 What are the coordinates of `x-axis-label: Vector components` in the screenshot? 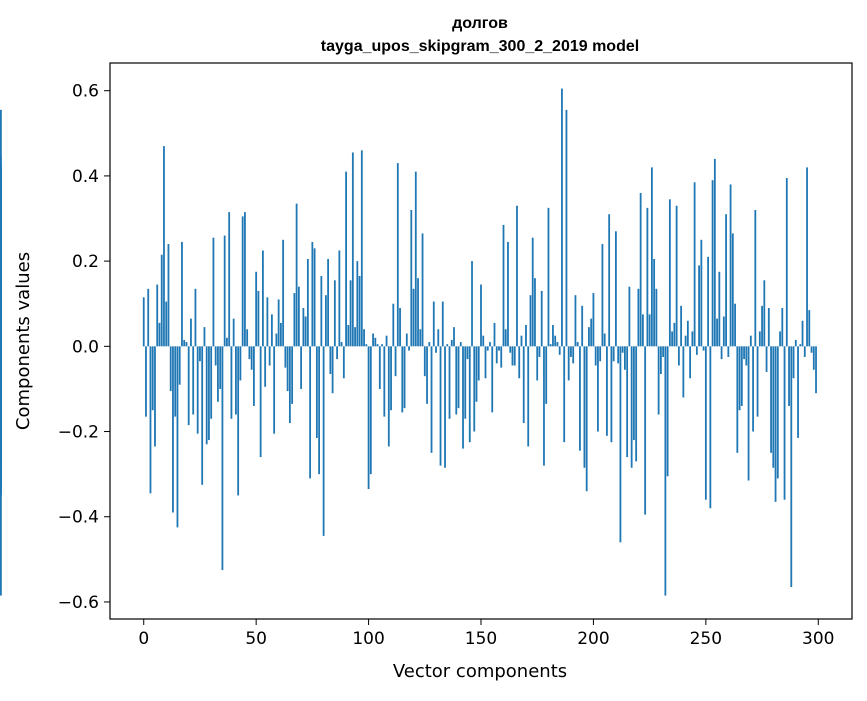 It's located at (480, 671).